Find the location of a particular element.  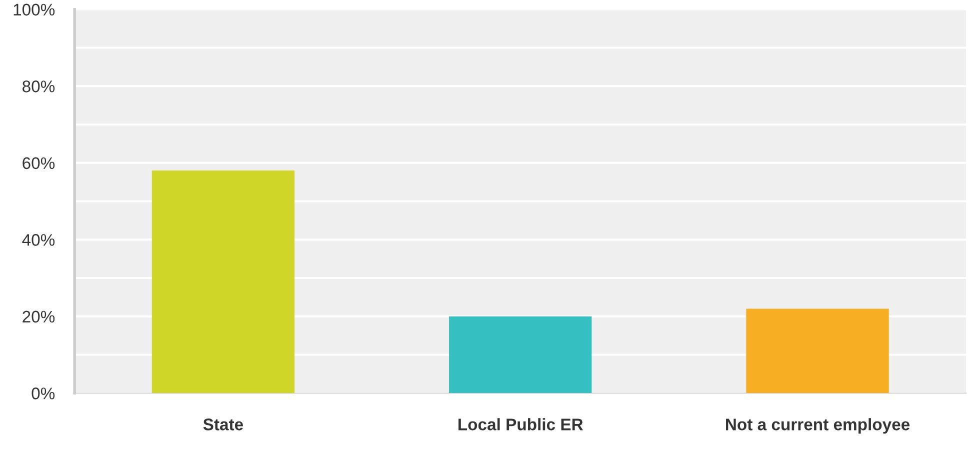

x-tick-label: State is located at coordinates (223, 424).